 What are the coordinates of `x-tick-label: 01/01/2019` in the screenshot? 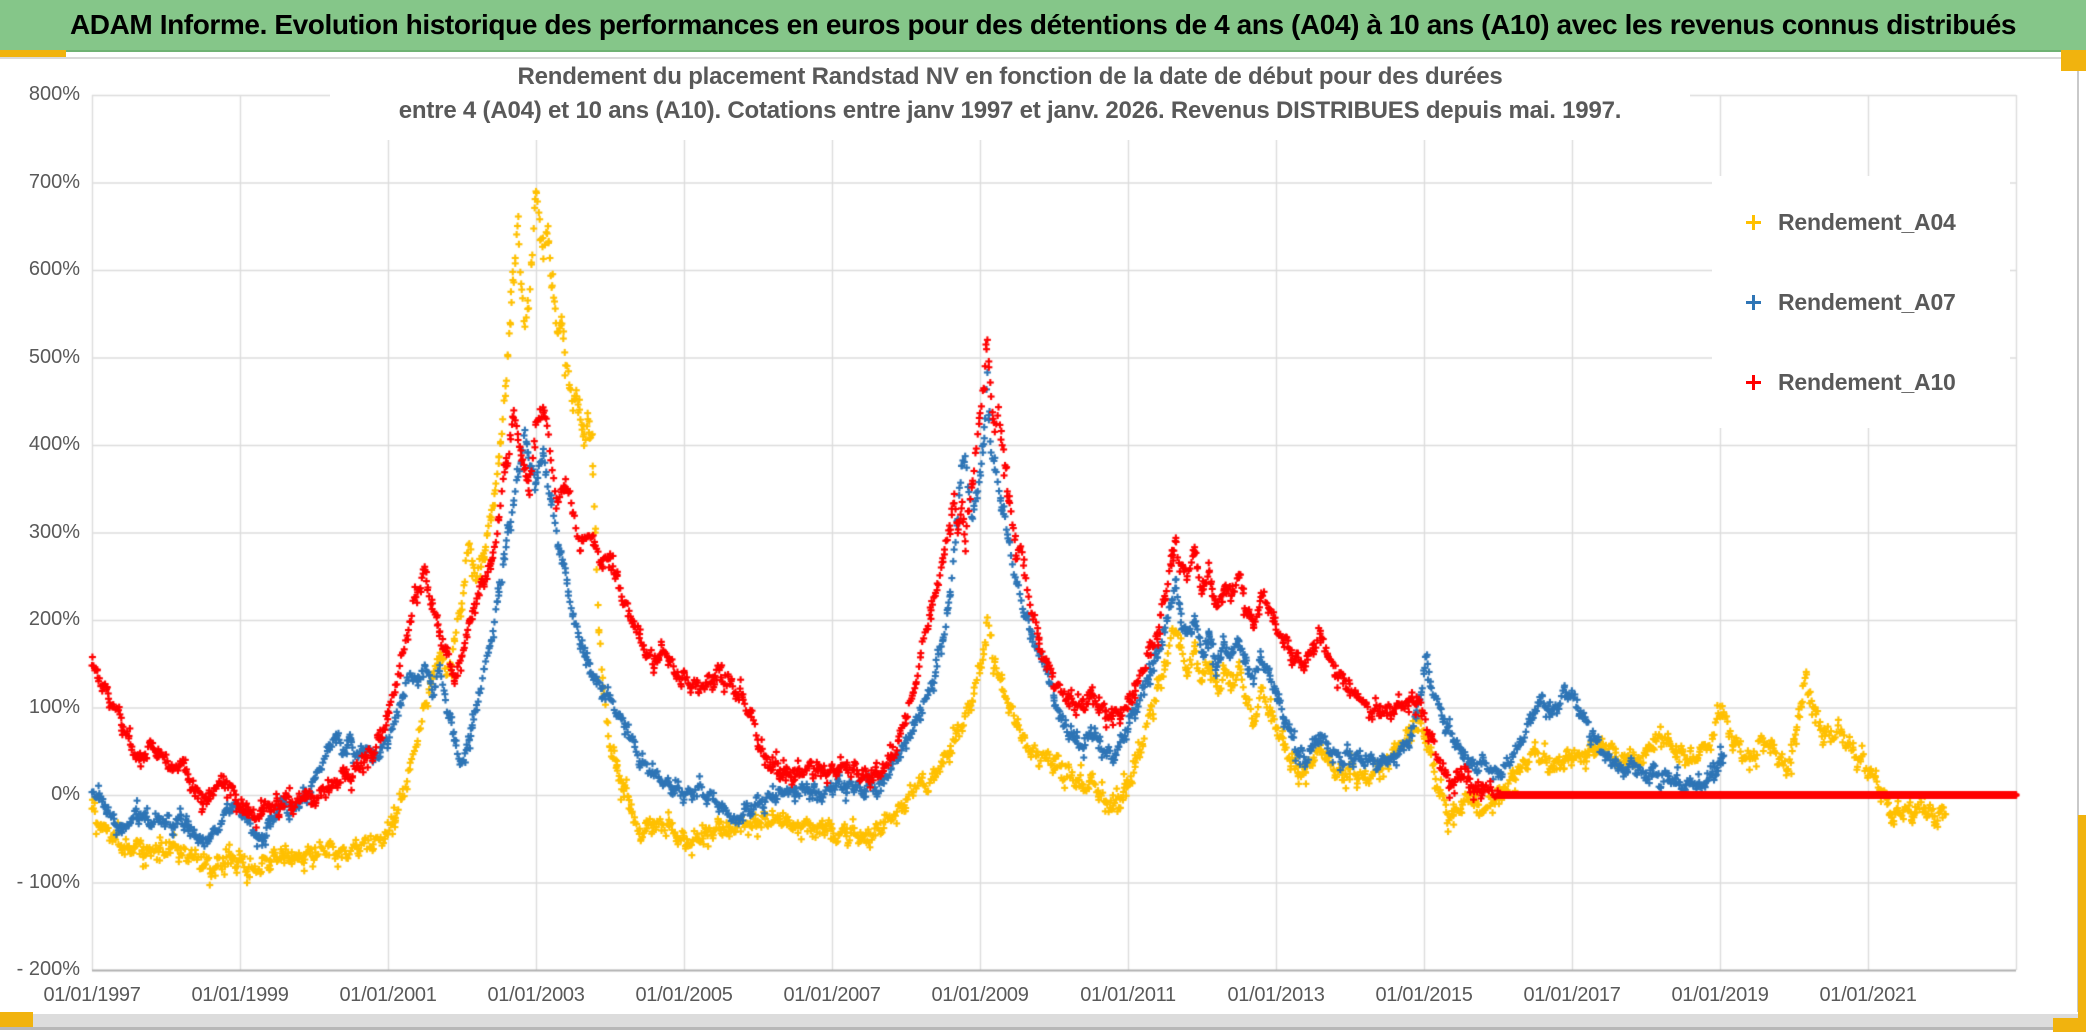 It's located at (1720, 995).